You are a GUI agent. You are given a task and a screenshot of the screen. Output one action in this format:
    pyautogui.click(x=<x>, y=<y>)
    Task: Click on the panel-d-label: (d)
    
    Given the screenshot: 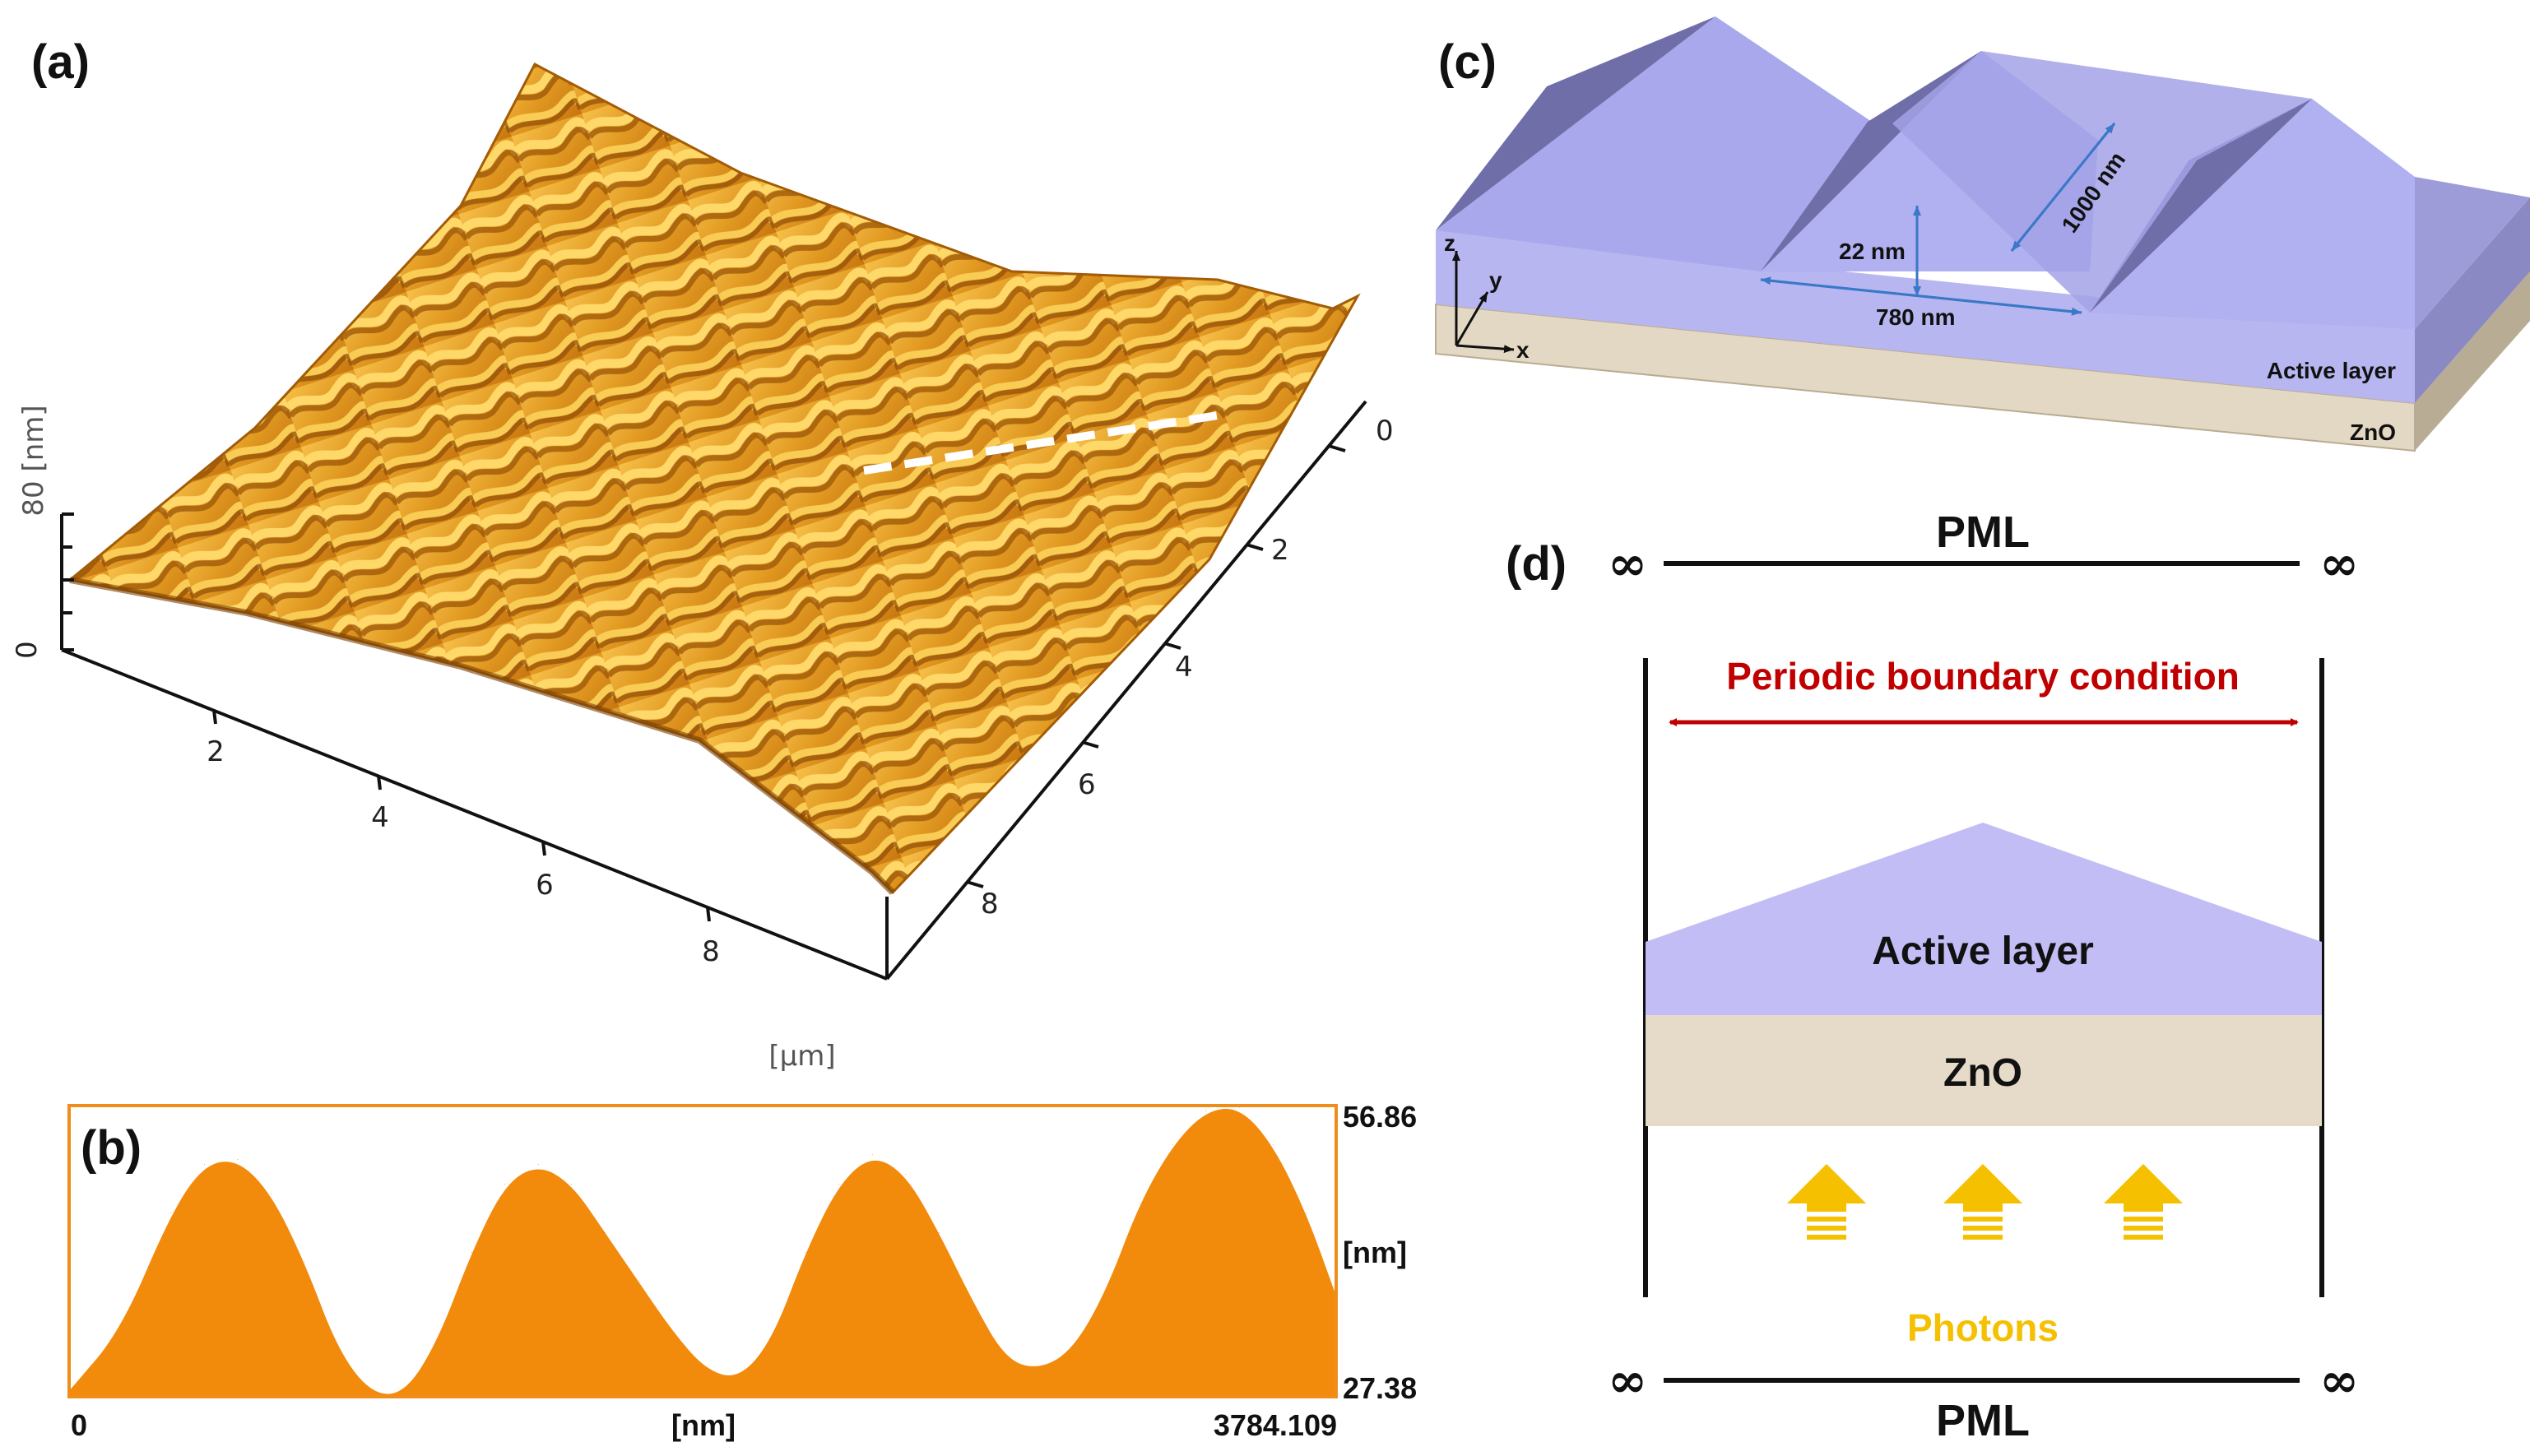 What is the action you would take?
    pyautogui.click(x=1536, y=564)
    